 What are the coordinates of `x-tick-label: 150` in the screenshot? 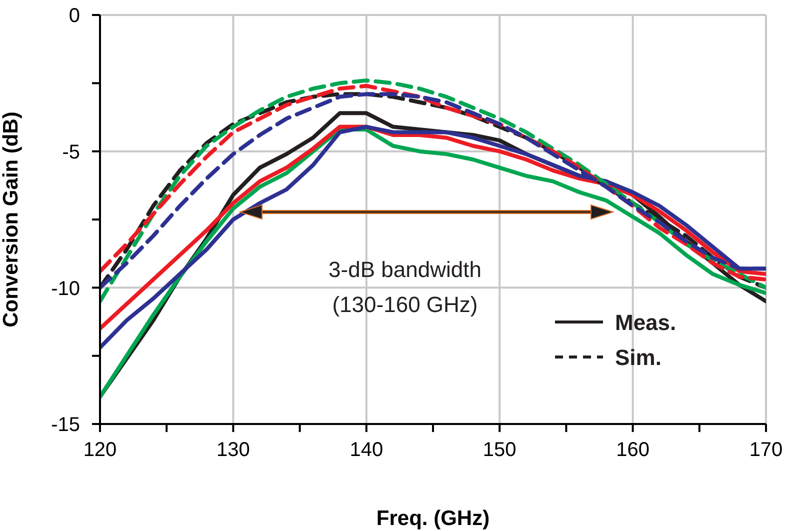 It's located at (499, 450).